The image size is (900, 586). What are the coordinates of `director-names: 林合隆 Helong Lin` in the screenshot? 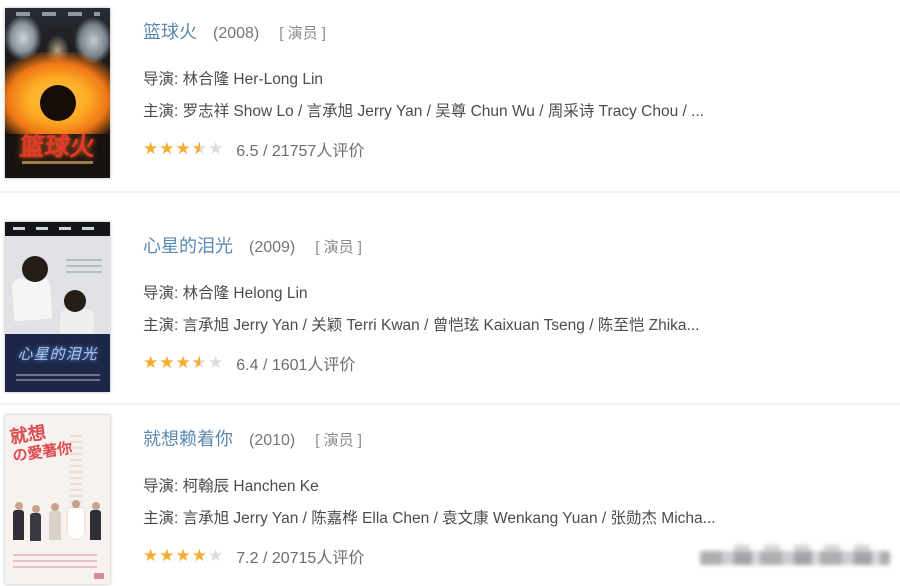 It's located at (245, 293).